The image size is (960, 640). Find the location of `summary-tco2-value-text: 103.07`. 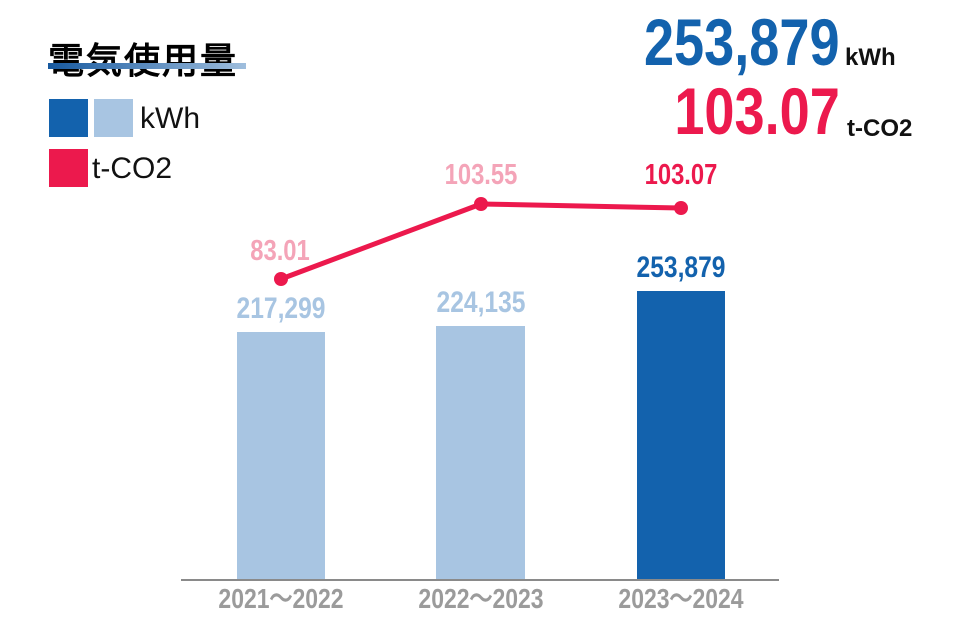

summary-tco2-value-text: 103.07 is located at coordinates (757, 111).